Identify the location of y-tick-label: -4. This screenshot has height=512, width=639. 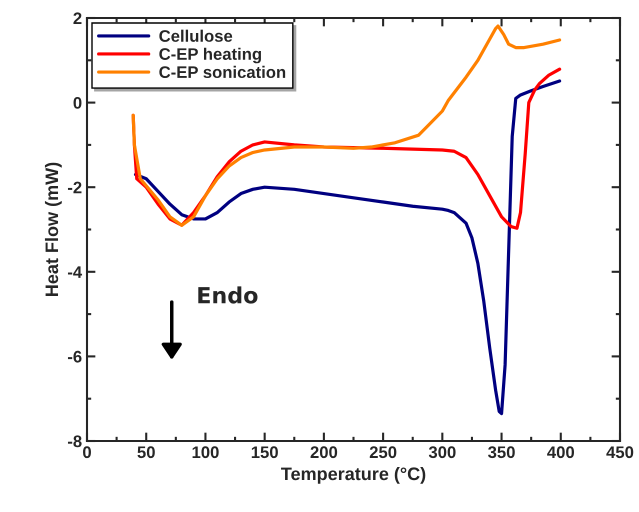
(75, 272).